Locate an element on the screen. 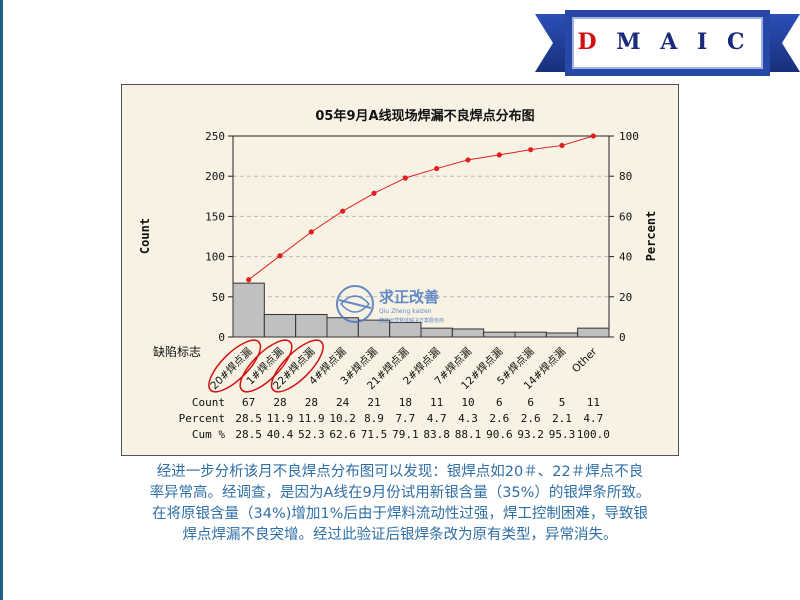 The image size is (800, 600). logo-title: 求正改善 is located at coordinates (409, 297).